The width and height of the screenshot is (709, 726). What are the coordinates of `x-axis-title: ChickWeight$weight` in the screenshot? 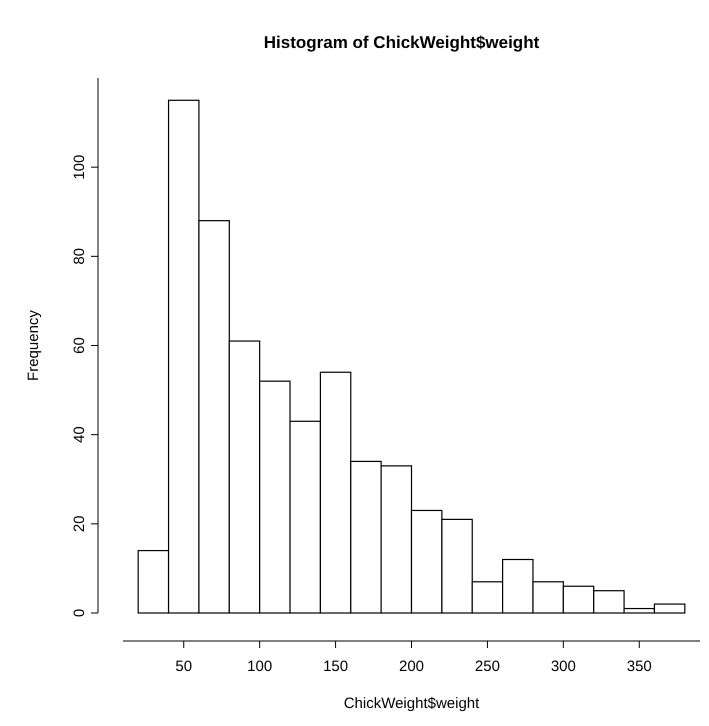 It's located at (412, 703).